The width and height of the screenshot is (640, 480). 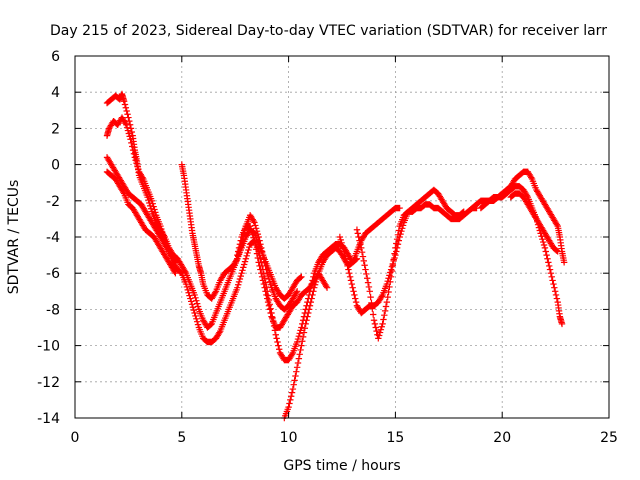 I want to click on x-tick-label: 10, so click(x=289, y=438).